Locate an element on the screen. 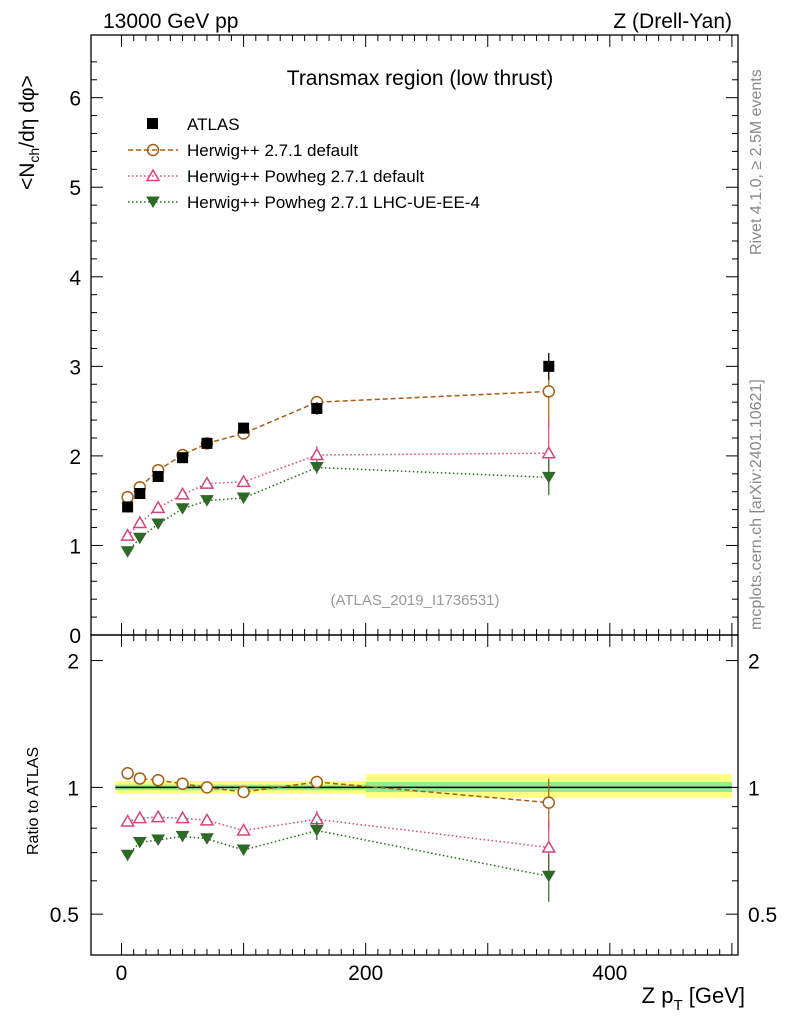 This screenshot has height=1024, width=786. main-ytick-label: 3 is located at coordinates (75, 367).